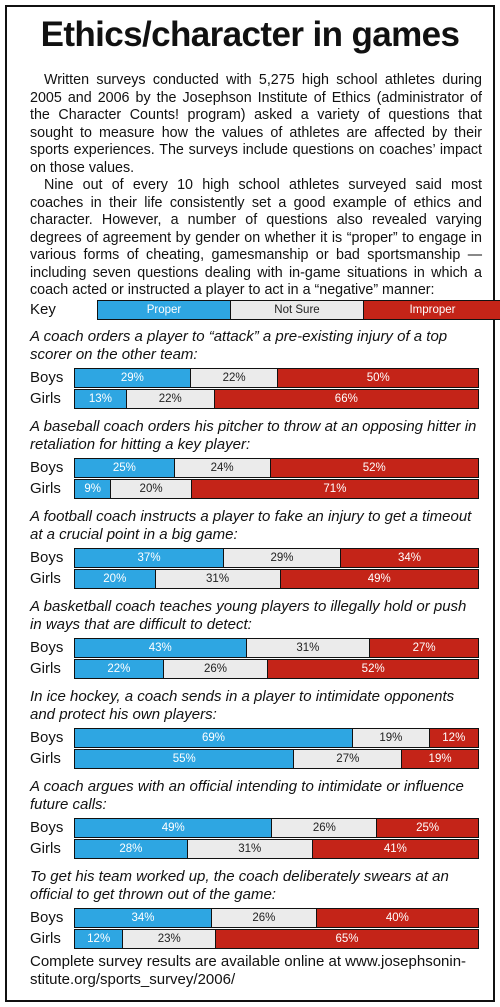 The width and height of the screenshot is (500, 1007). Describe the element at coordinates (150, 558) in the screenshot. I see `bar-segment-proper: 37%` at that location.